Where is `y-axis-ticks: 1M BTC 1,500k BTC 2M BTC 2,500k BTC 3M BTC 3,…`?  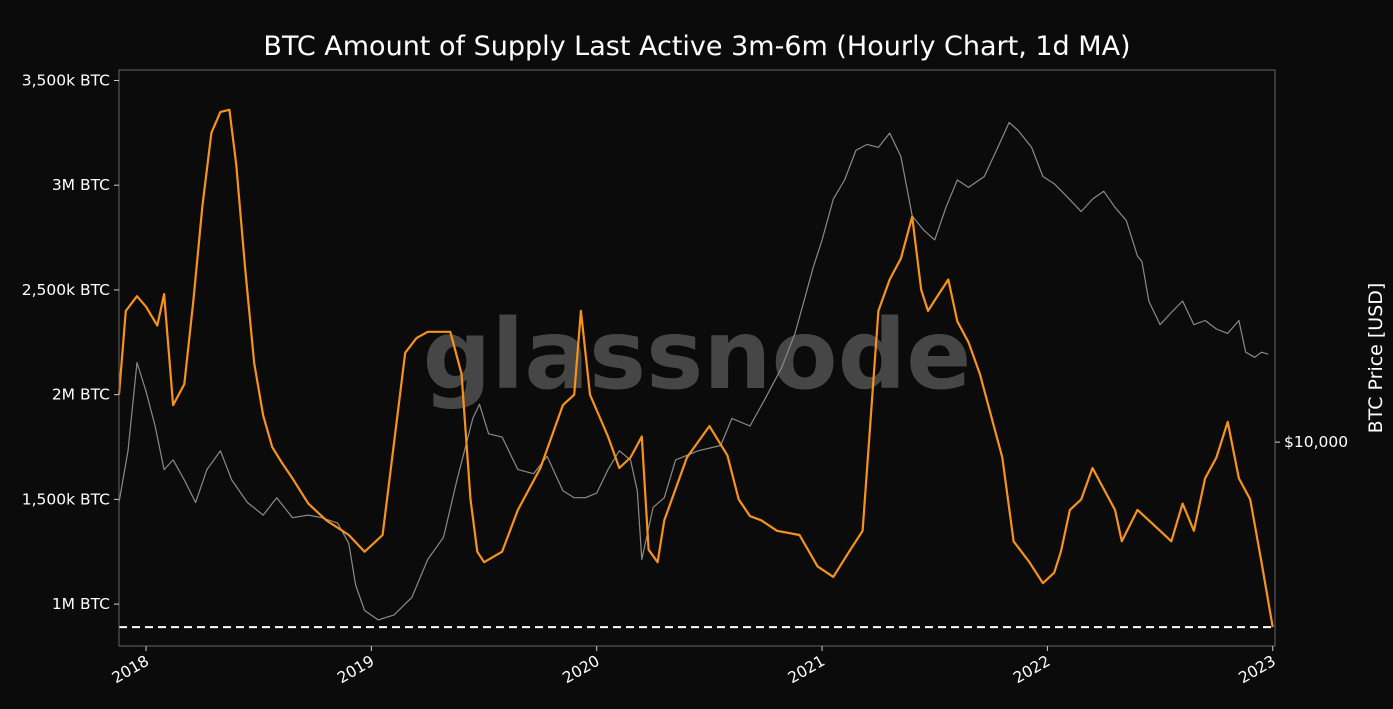 y-axis-ticks: 1M BTC 1,500k BTC 2M BTC 2,500k BTC 3M BTC 3,… is located at coordinates (70, 342).